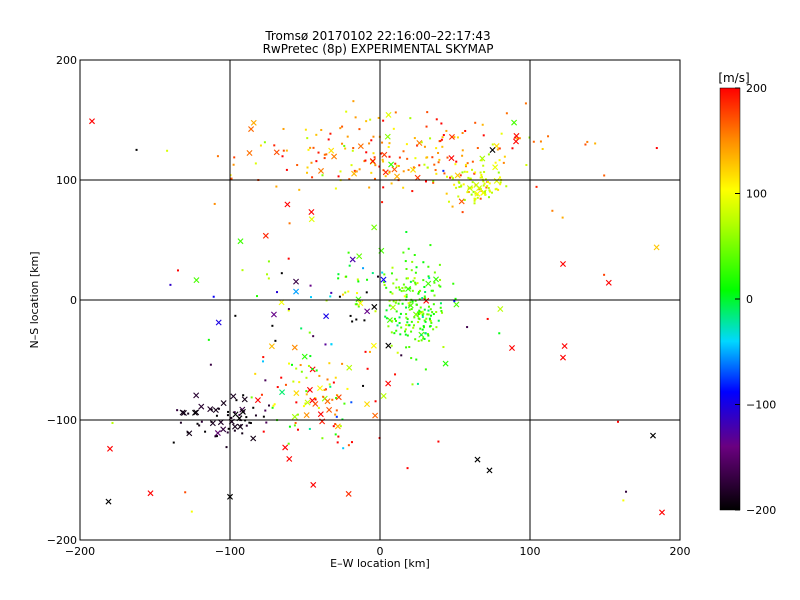 This screenshot has height=600, width=800. Describe the element at coordinates (380, 563) in the screenshot. I see `x-axis-label: E–W location [km]` at that location.